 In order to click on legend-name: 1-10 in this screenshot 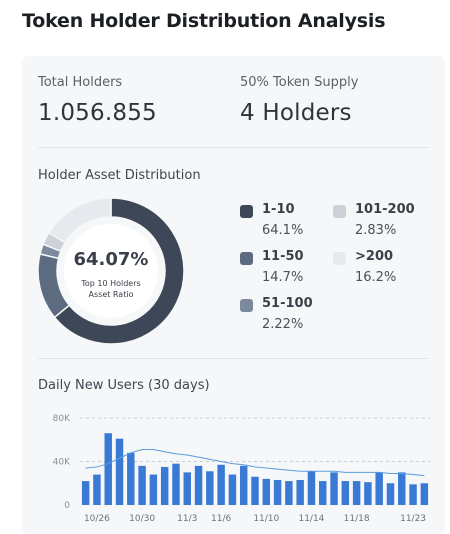, I will do `click(278, 209)`.